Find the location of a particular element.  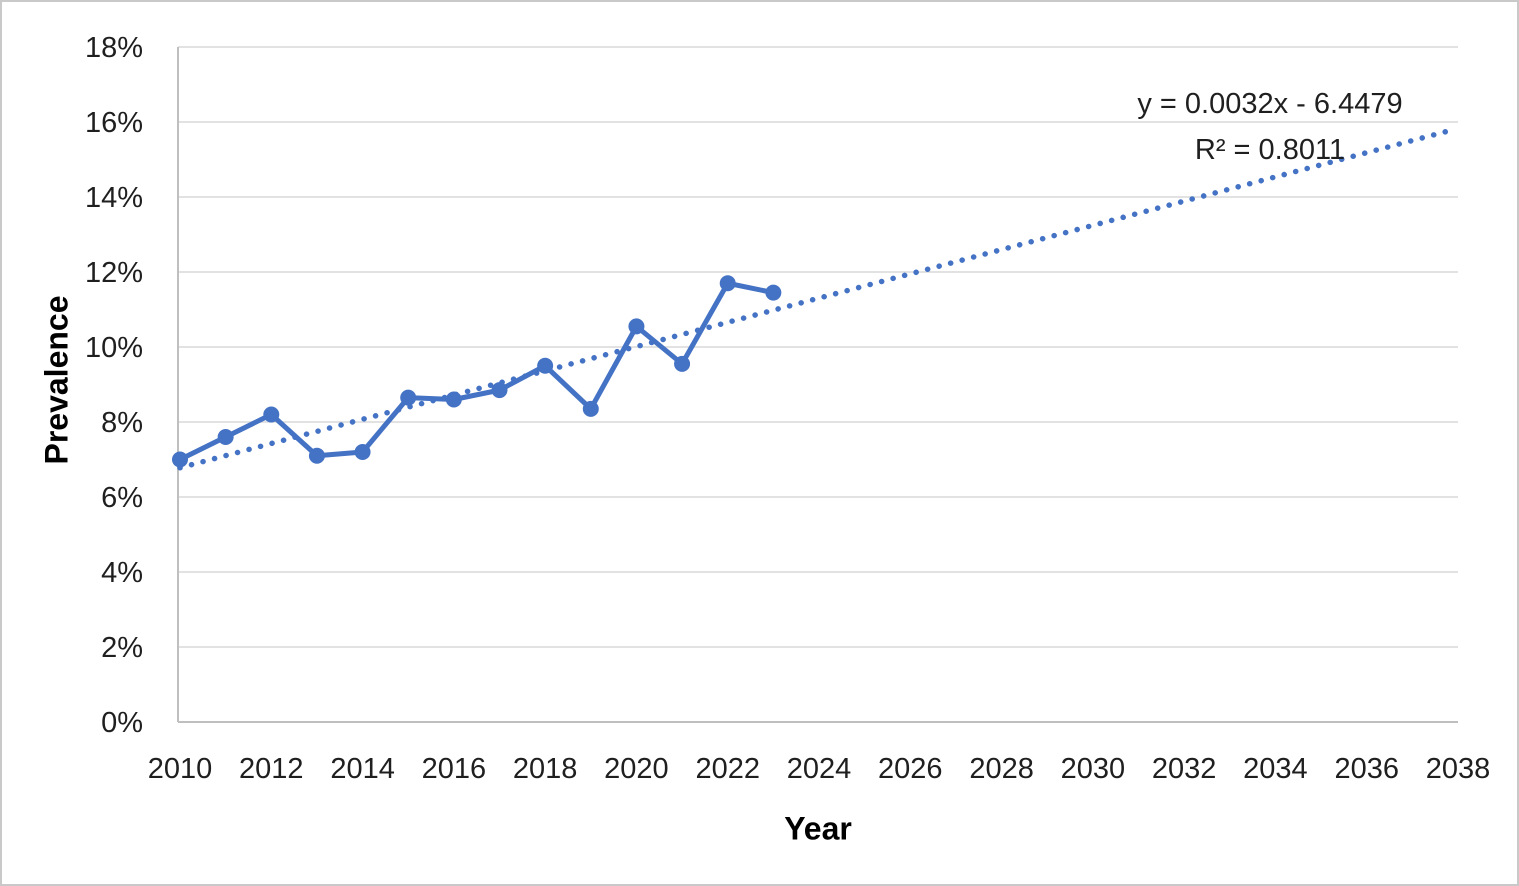

y-tick-label: 2% is located at coordinates (122, 648).